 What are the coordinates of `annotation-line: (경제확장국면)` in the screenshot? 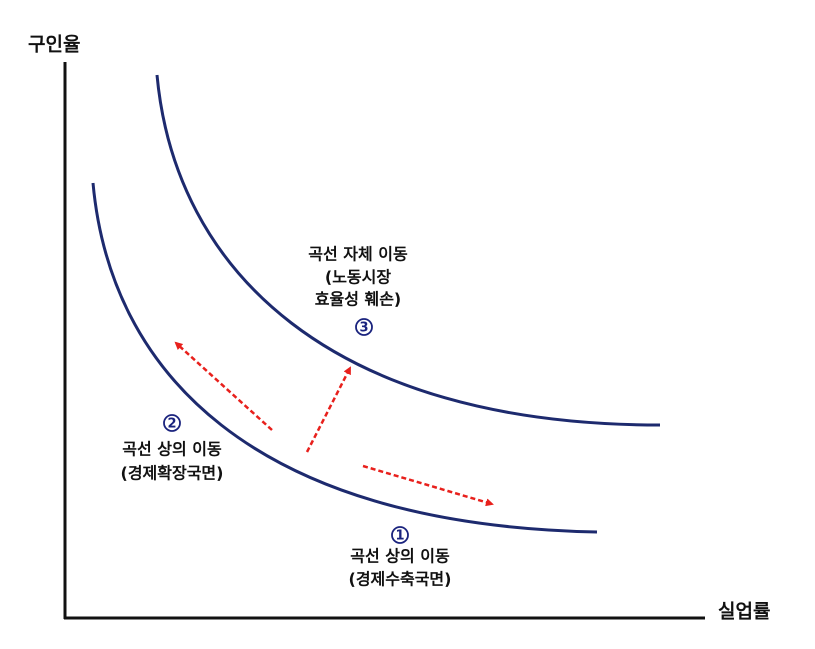 It's located at (172, 473).